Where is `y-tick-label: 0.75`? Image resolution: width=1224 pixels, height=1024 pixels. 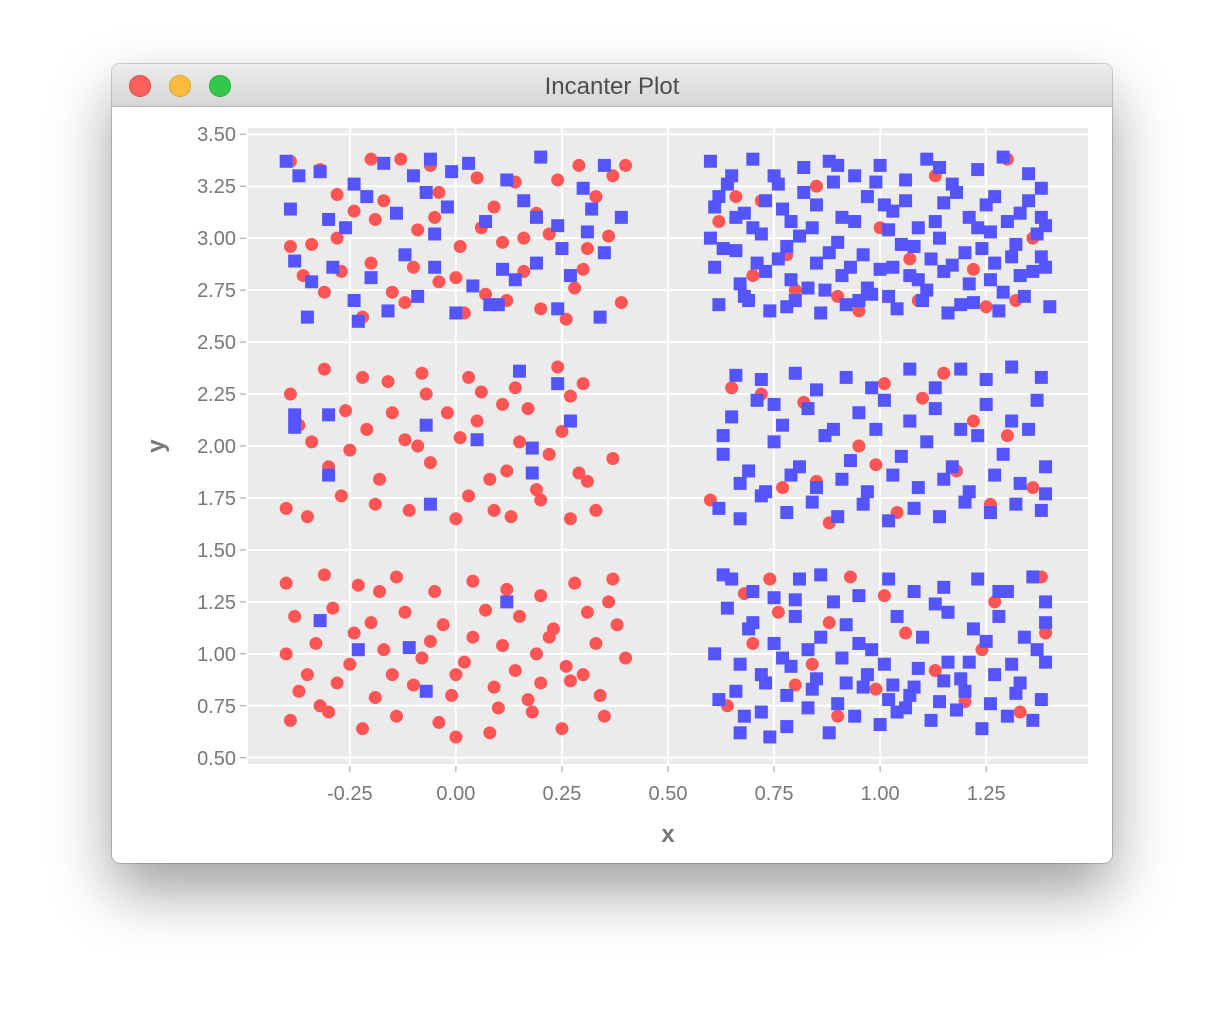 y-tick-label: 0.75 is located at coordinates (216, 707).